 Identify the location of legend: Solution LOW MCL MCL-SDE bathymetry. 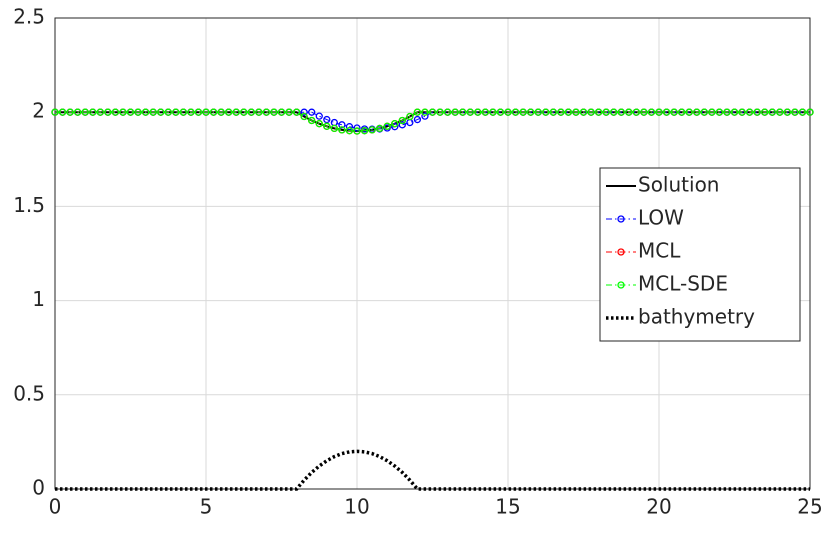
(700, 254).